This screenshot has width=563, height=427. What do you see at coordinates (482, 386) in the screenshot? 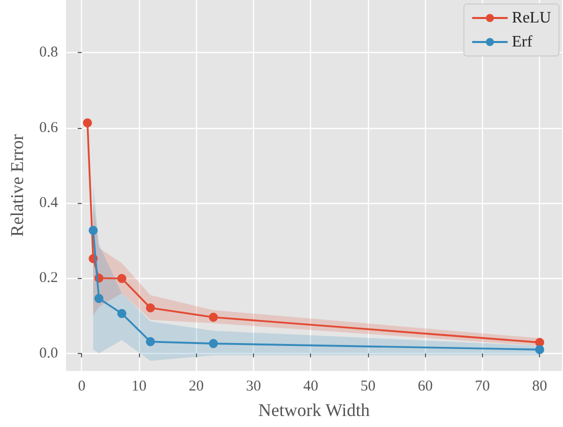
I see `x-tick-label: 70` at bounding box center [482, 386].